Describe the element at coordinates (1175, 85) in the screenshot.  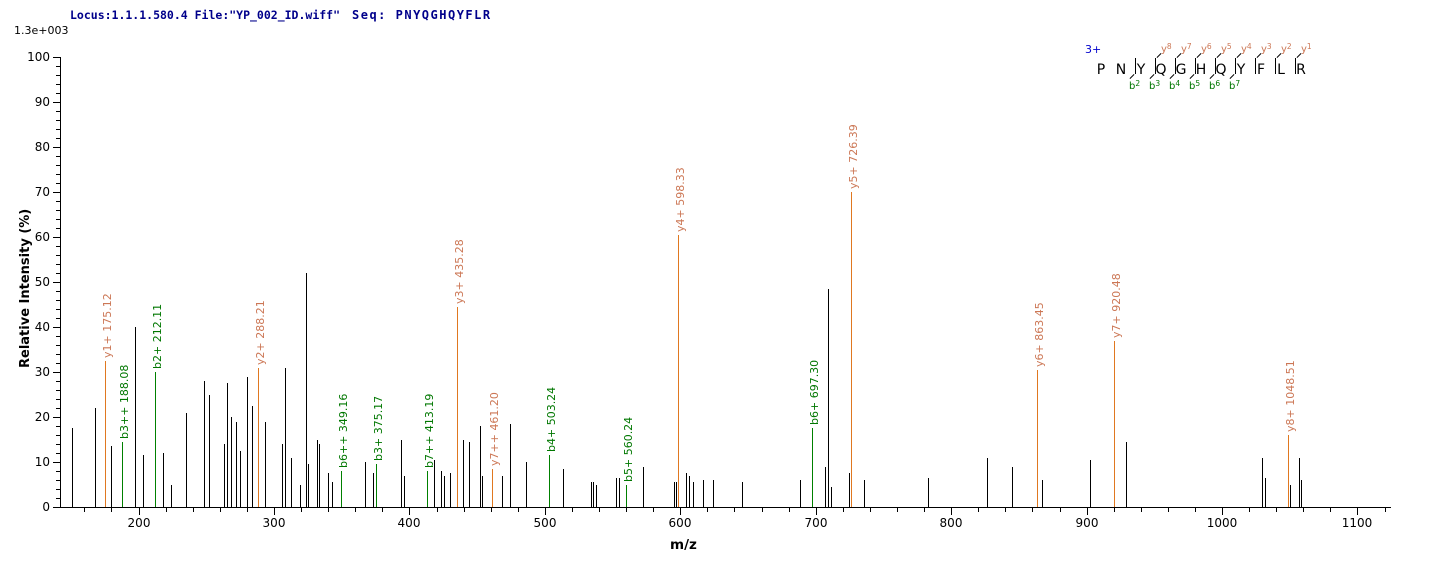
I see `fragment-label-b4: b4` at that location.